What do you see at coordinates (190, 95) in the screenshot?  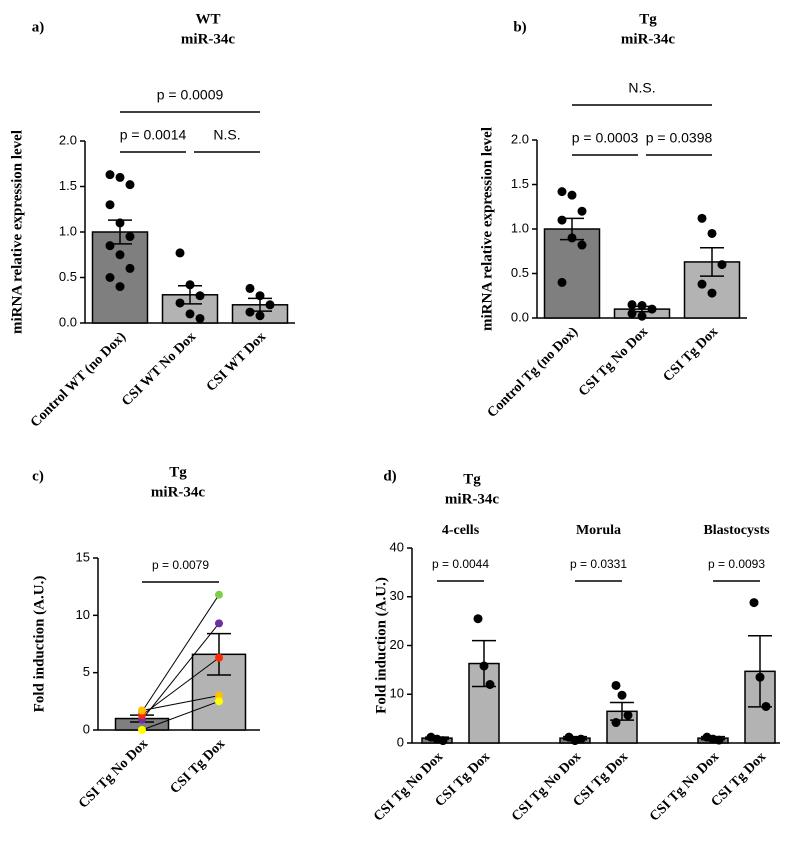 I see `annotation: p = 0.0009` at bounding box center [190, 95].